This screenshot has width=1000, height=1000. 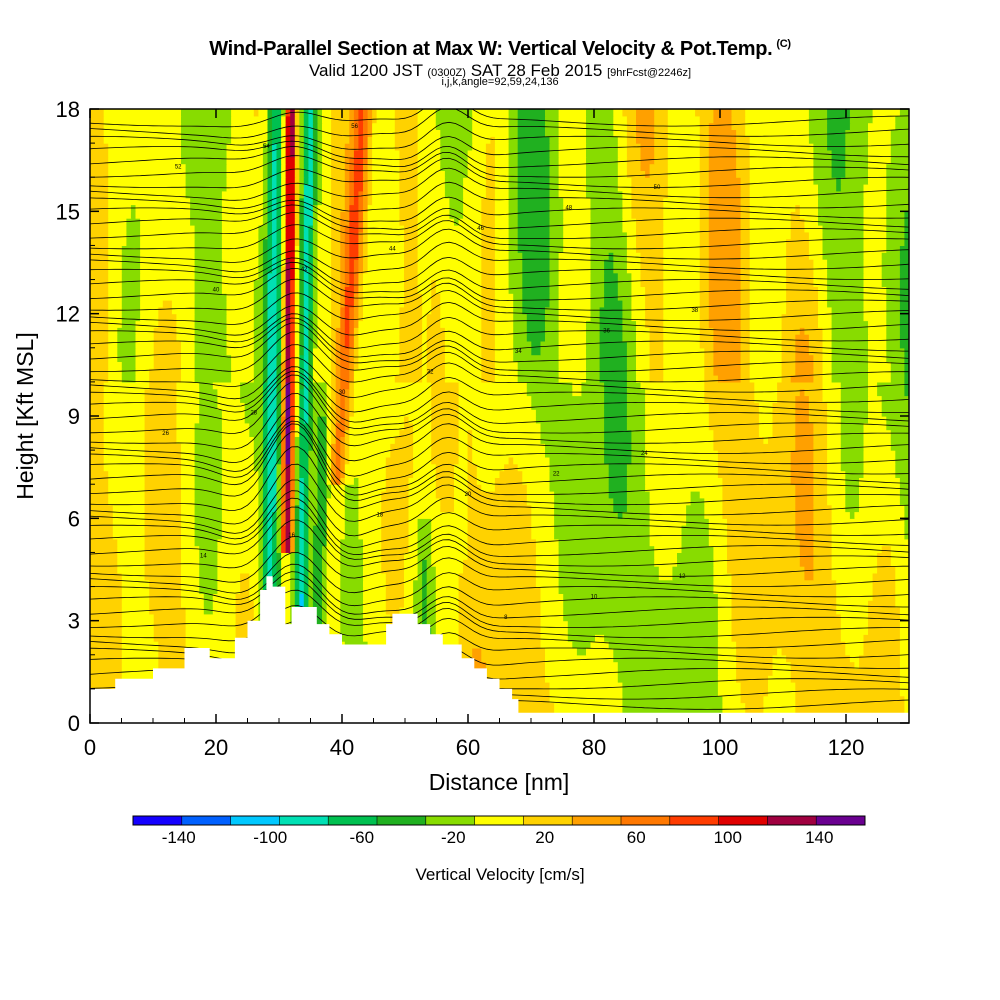 What do you see at coordinates (499, 401) in the screenshot?
I see `isentrope-line` at bounding box center [499, 401].